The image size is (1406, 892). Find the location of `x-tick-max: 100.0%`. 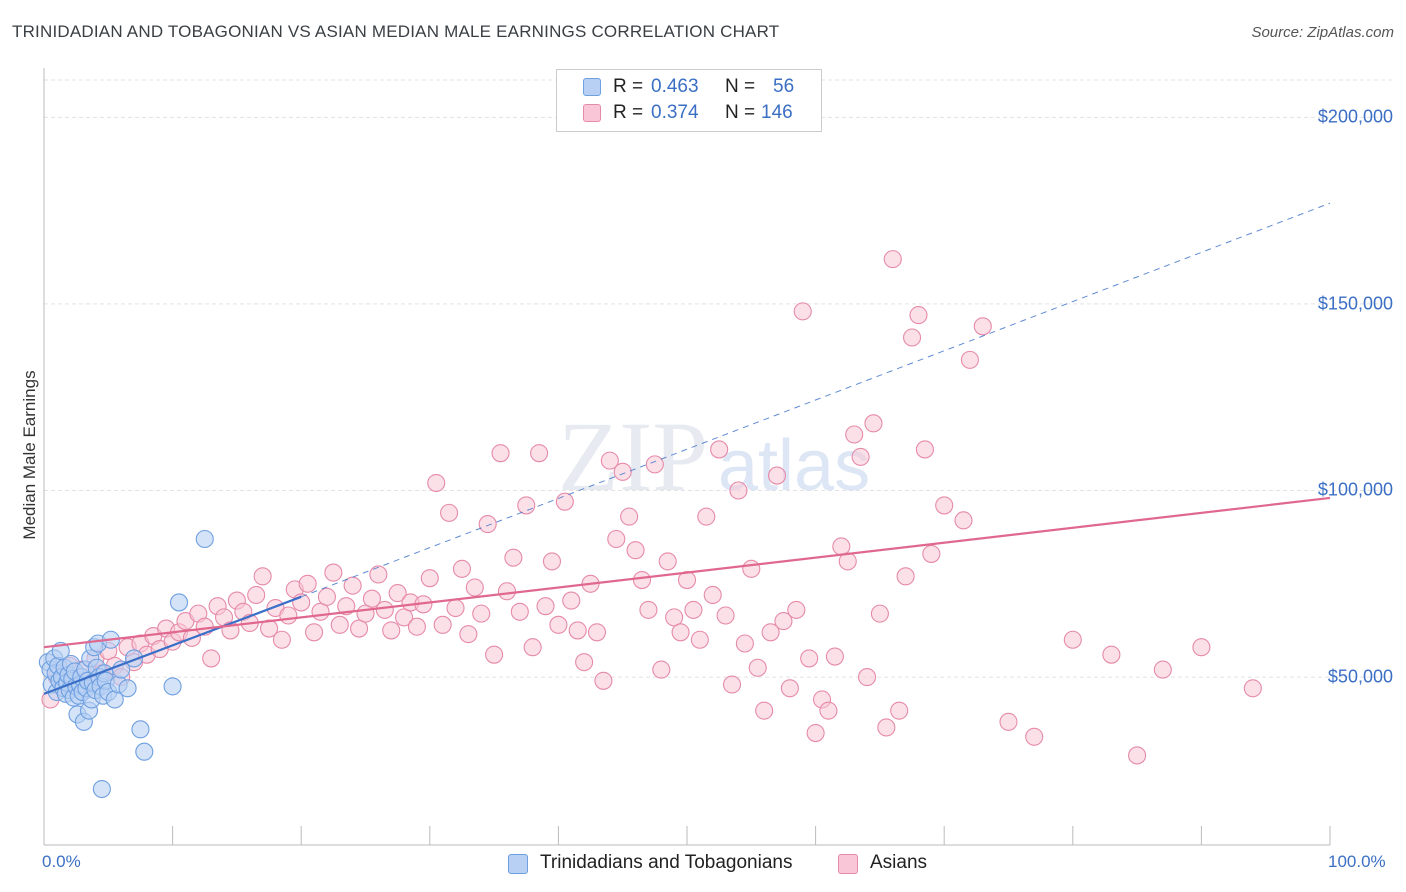

x-tick-max: 100.0% is located at coordinates (1357, 861).